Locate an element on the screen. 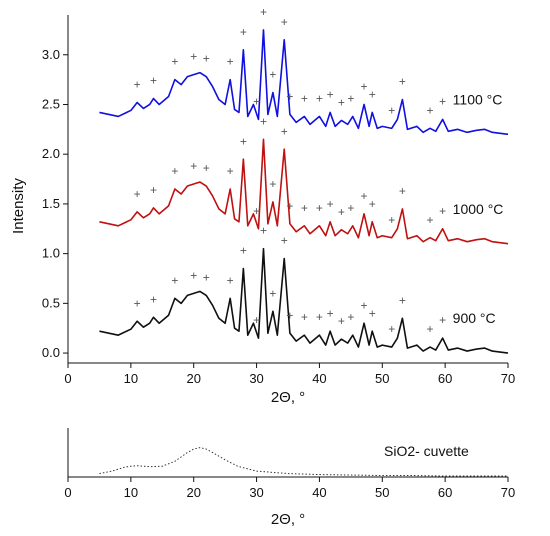 The image size is (550, 536). peak-marker-1-1: + is located at coordinates (153, 190).